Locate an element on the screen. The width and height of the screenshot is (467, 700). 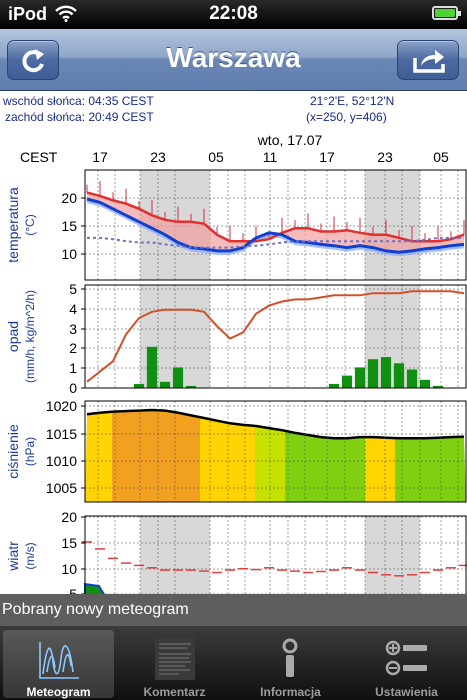
pressure-panel is located at coordinates (274, 451).